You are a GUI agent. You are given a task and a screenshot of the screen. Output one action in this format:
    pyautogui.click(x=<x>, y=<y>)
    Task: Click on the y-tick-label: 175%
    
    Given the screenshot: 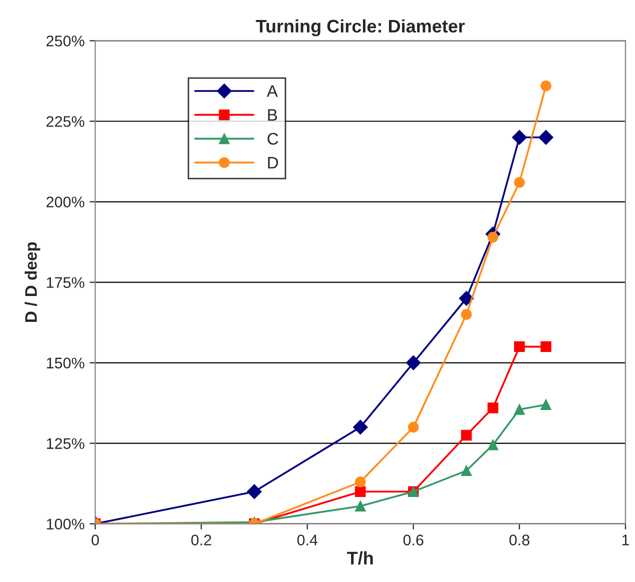 What is the action you would take?
    pyautogui.click(x=65, y=282)
    